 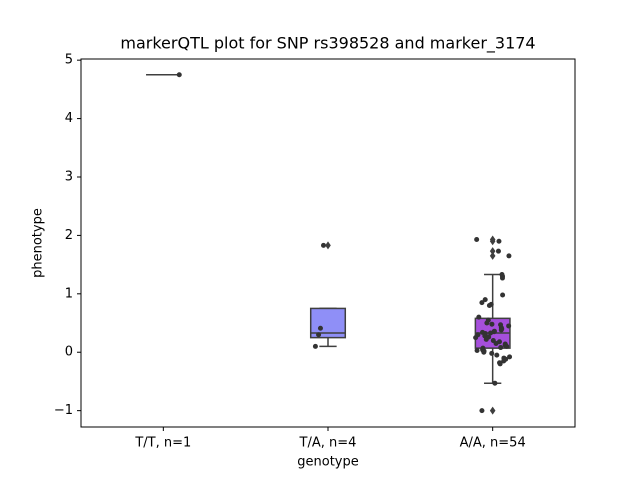 I want to click on x-tick-label: T/T, n=1, so click(x=162, y=443).